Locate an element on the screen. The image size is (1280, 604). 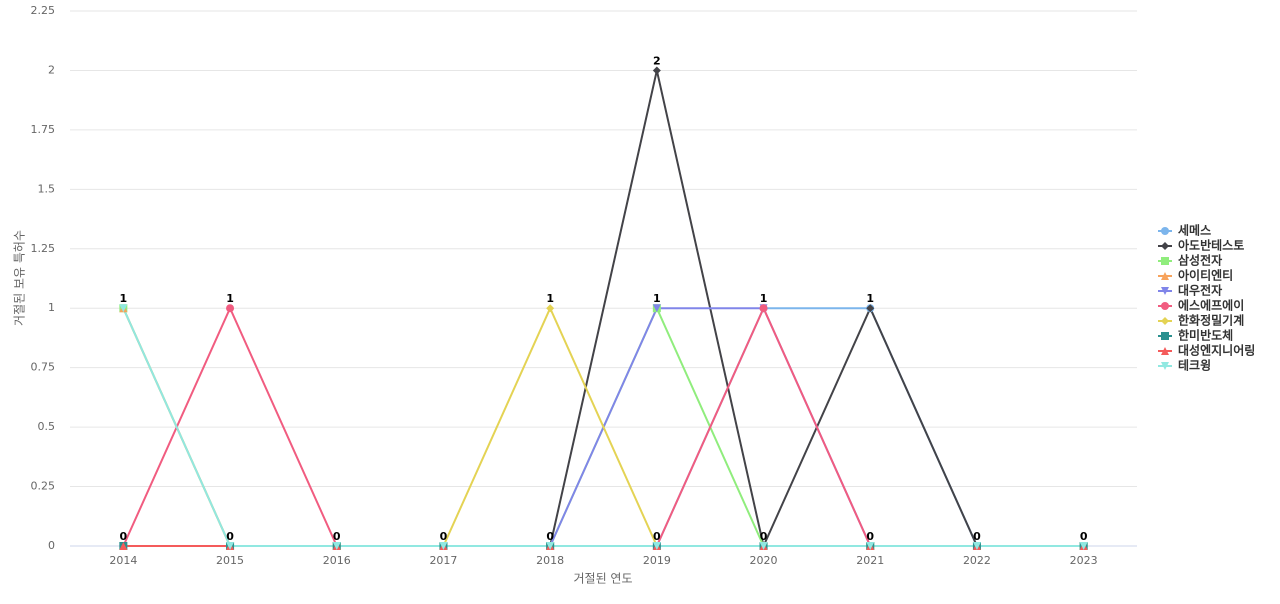
y-tick-label: 0.25 is located at coordinates (43, 486).